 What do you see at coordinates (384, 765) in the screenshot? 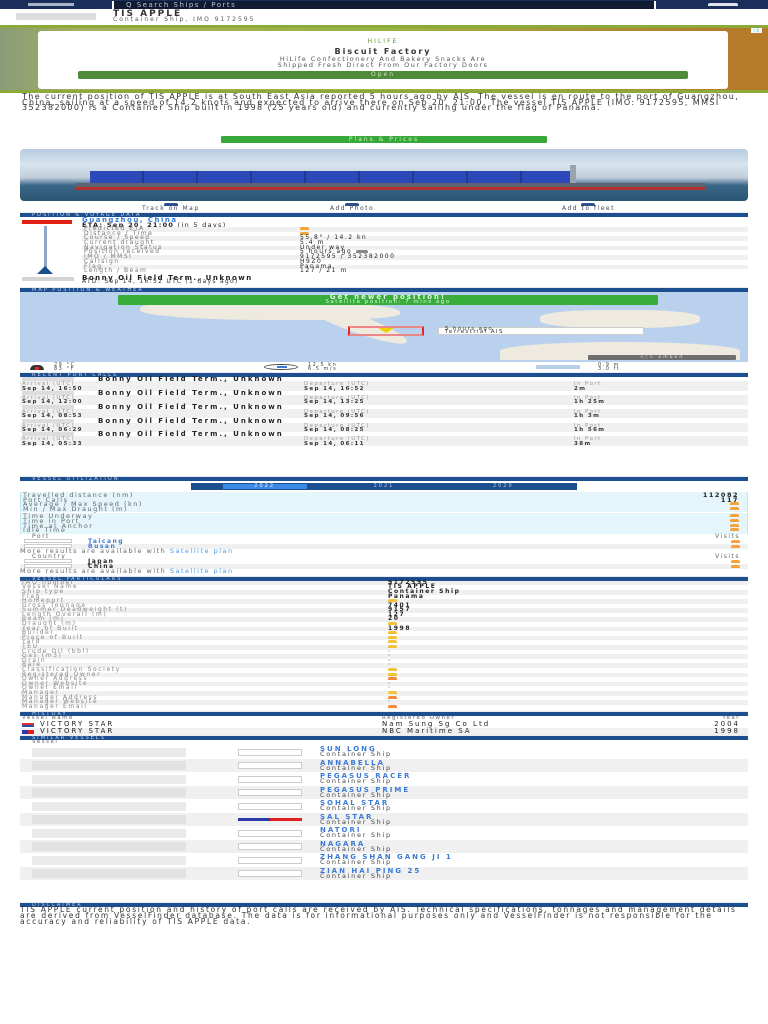
I see `similar-vessel-row: ANNABELLA Container Ship` at bounding box center [384, 765].